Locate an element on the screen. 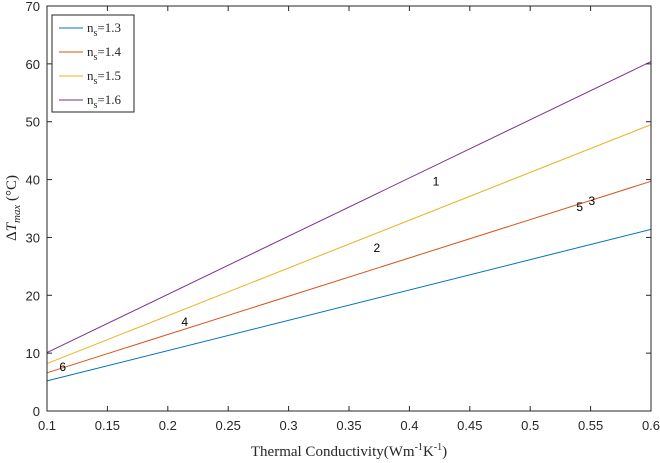 Image resolution: width=660 pixels, height=463 pixels. x-tick-label: 0.5 is located at coordinates (530, 425).